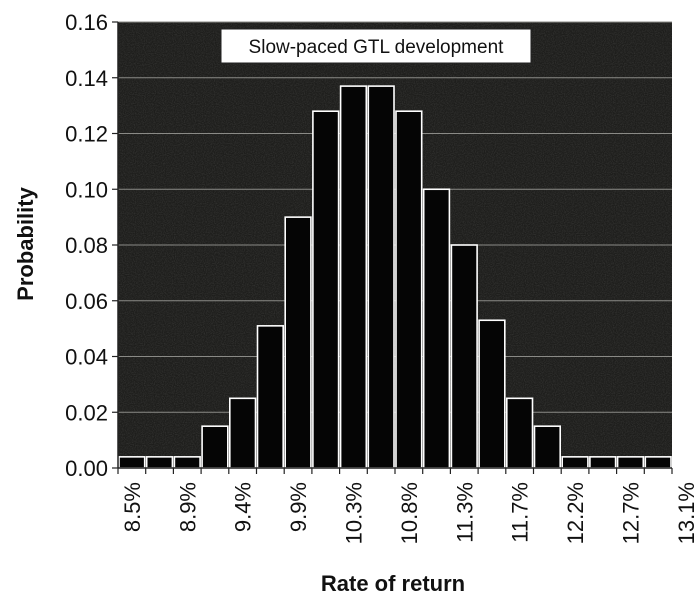  Describe the element at coordinates (86, 134) in the screenshot. I see `y-tick-label: 0.12` at that location.